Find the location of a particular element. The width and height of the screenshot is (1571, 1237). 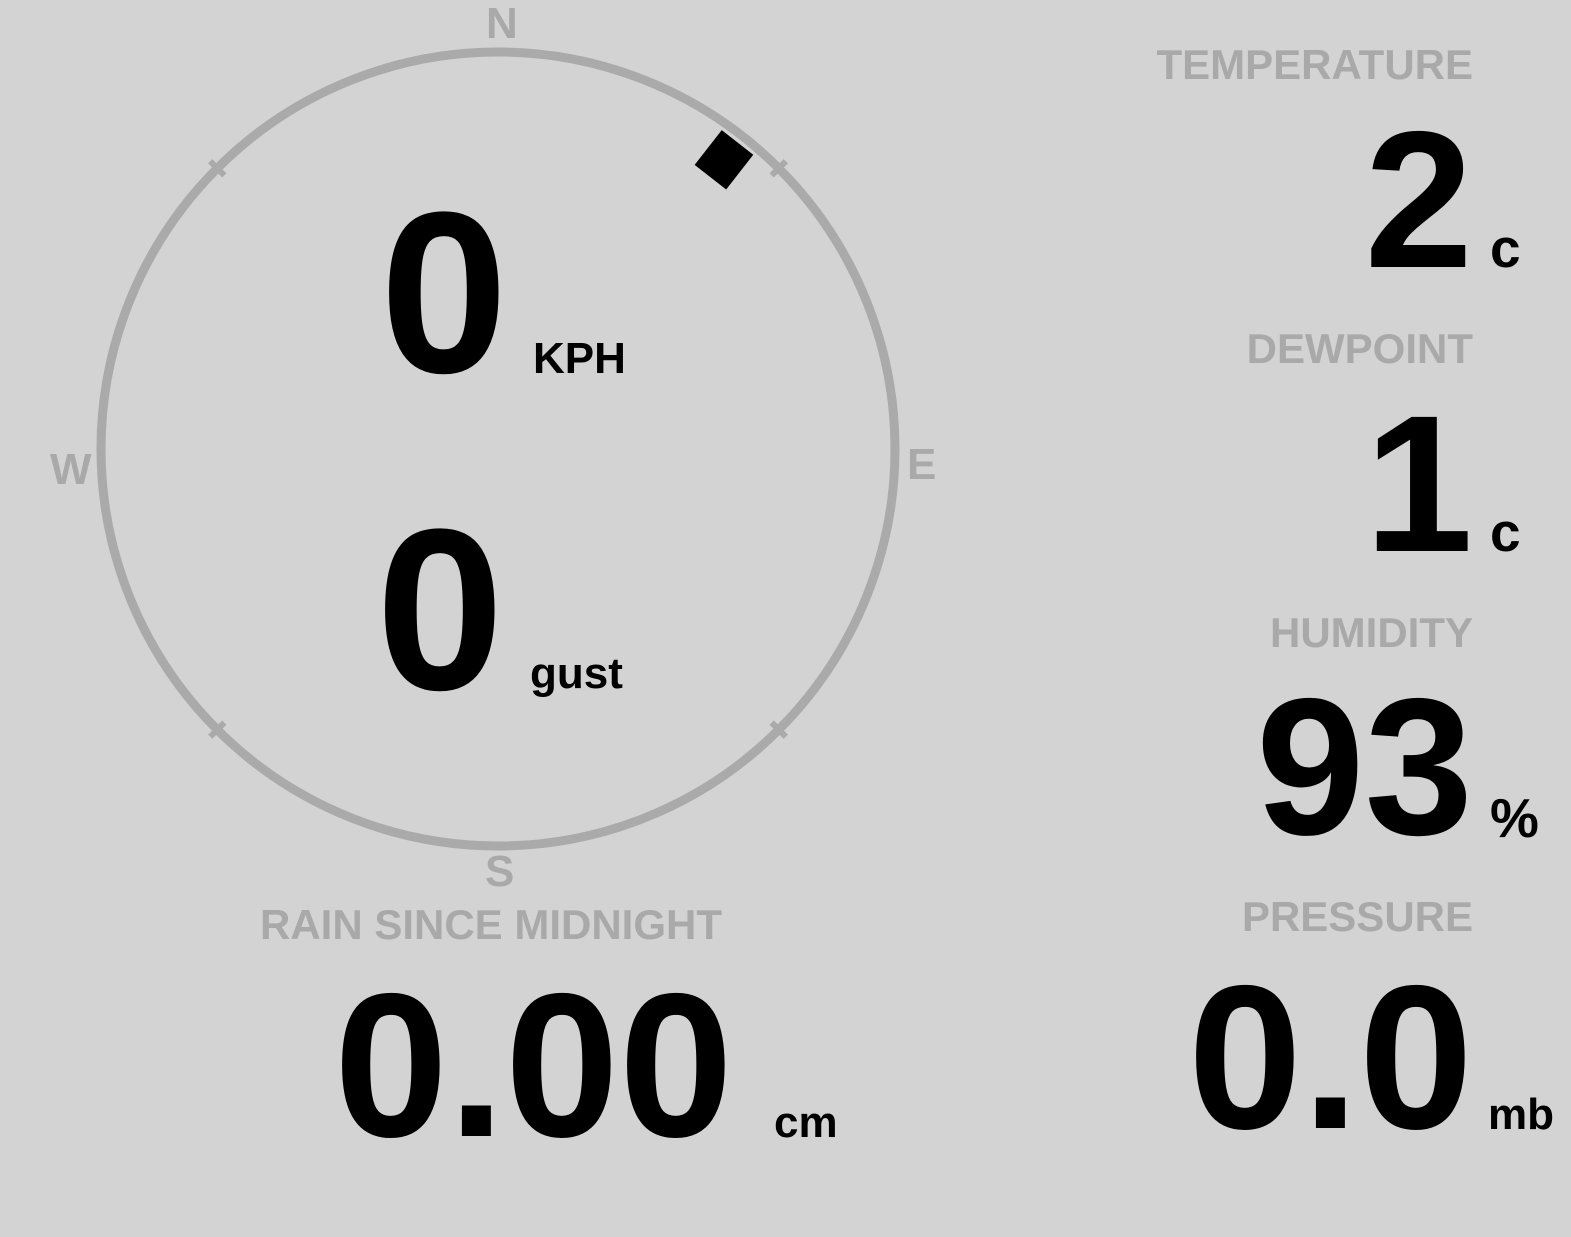

compass-east-label: E is located at coordinates (922, 464).